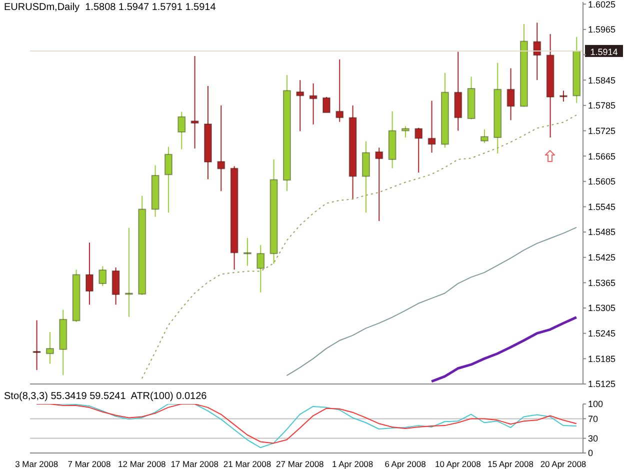 The width and height of the screenshot is (625, 469). What do you see at coordinates (602, 80) in the screenshot?
I see `y-tick-label: 1.5845` at bounding box center [602, 80].